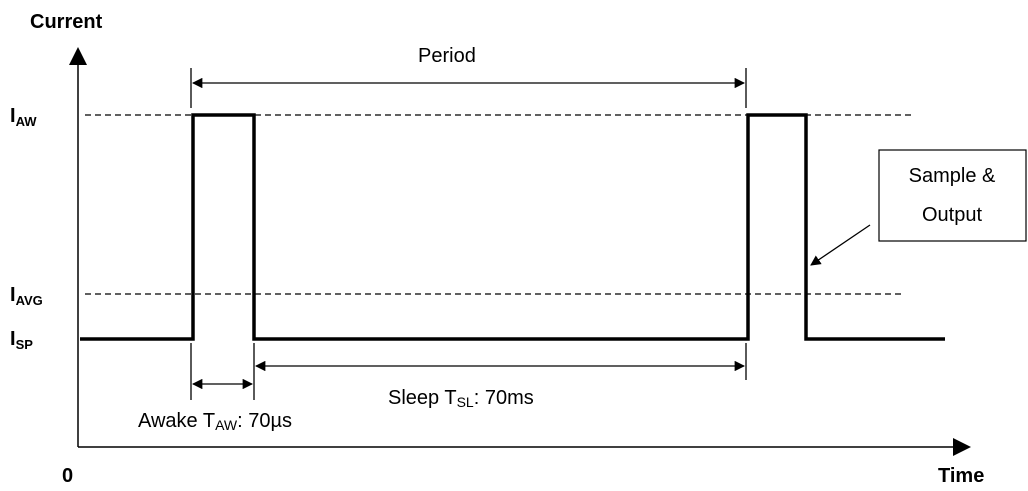  What do you see at coordinates (215, 421) in the screenshot?
I see `awake-label: Awake TAW: 70µs` at bounding box center [215, 421].